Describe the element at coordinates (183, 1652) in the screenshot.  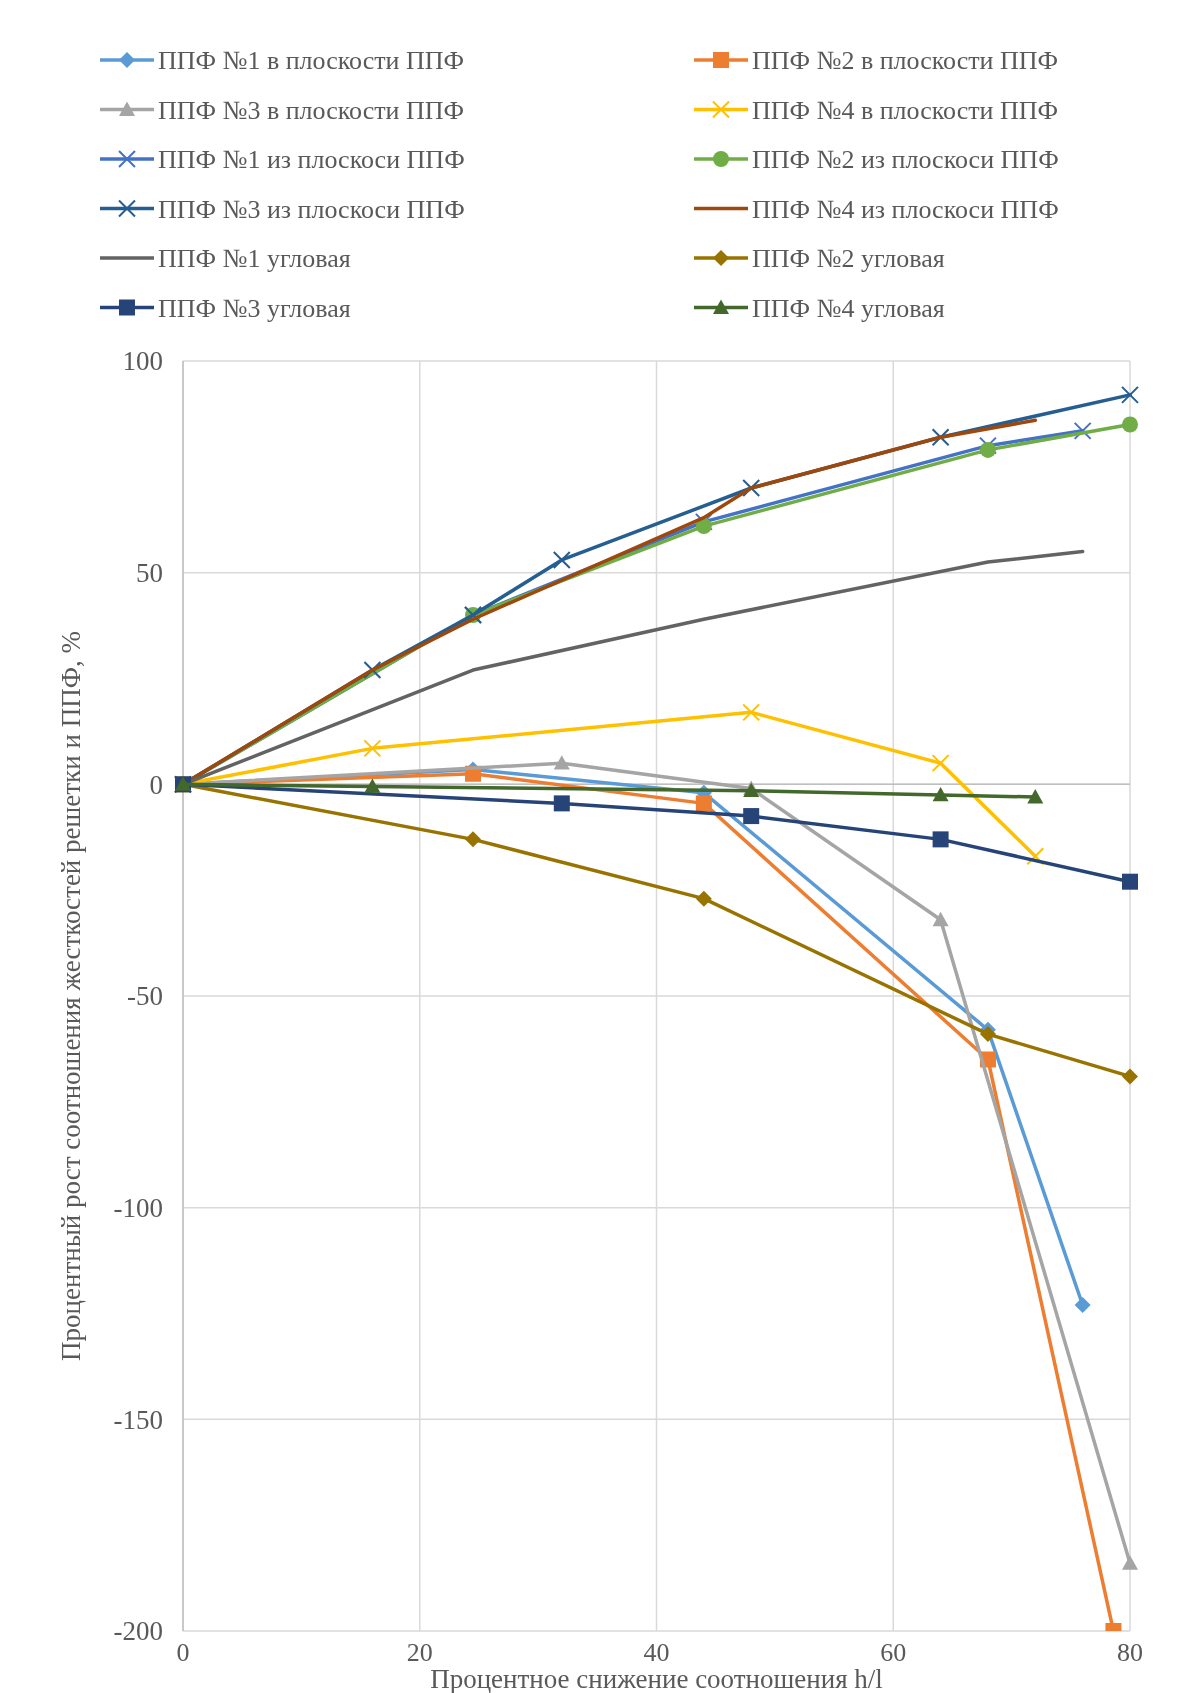
I see `x-tick-label: 0` at that location.